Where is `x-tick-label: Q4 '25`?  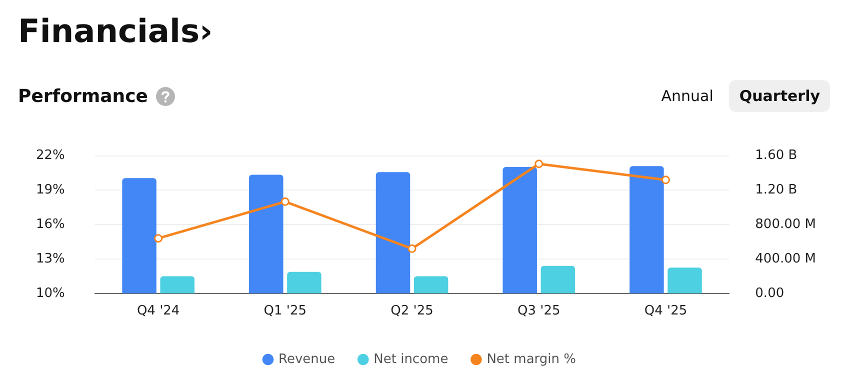 x-tick-label: Q4 '25 is located at coordinates (666, 311).